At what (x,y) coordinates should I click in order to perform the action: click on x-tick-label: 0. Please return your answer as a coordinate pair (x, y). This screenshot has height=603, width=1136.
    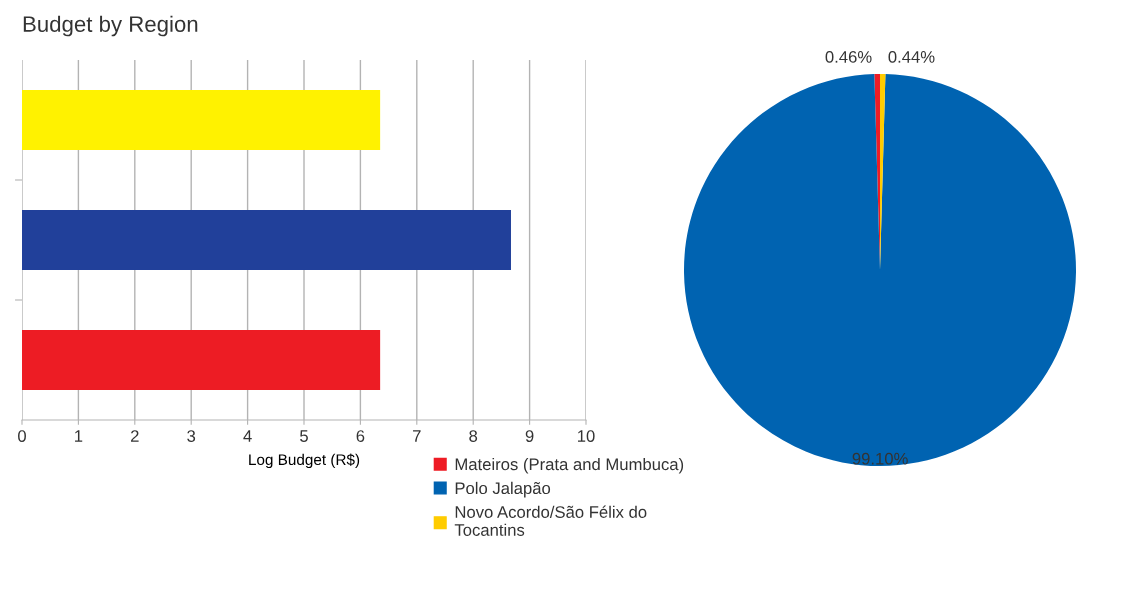
    Looking at the image, I should click on (22, 436).